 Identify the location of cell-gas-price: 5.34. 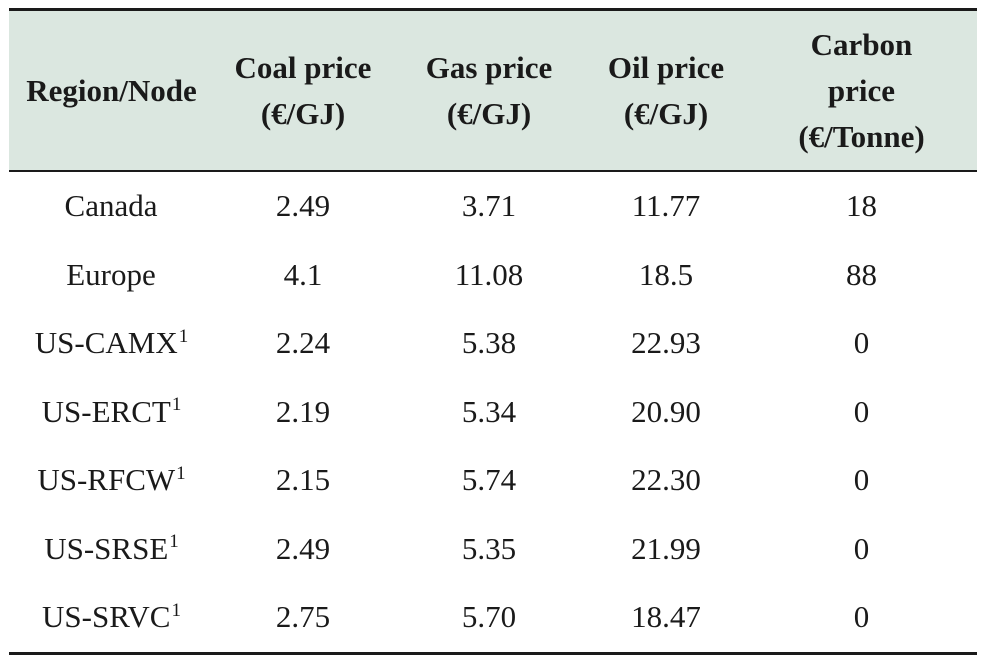
(489, 411).